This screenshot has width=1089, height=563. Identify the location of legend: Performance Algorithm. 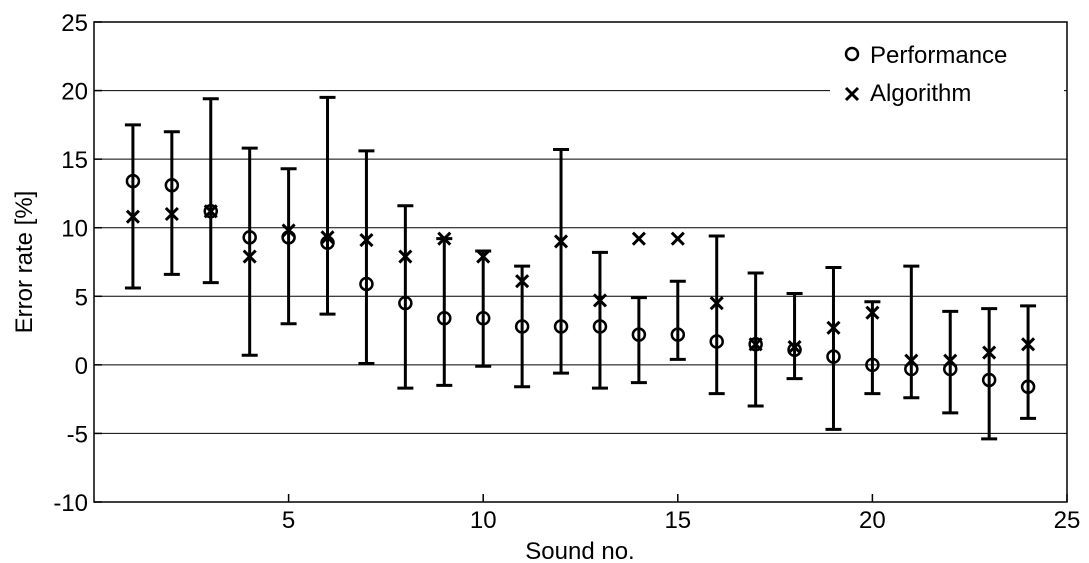
(925, 74).